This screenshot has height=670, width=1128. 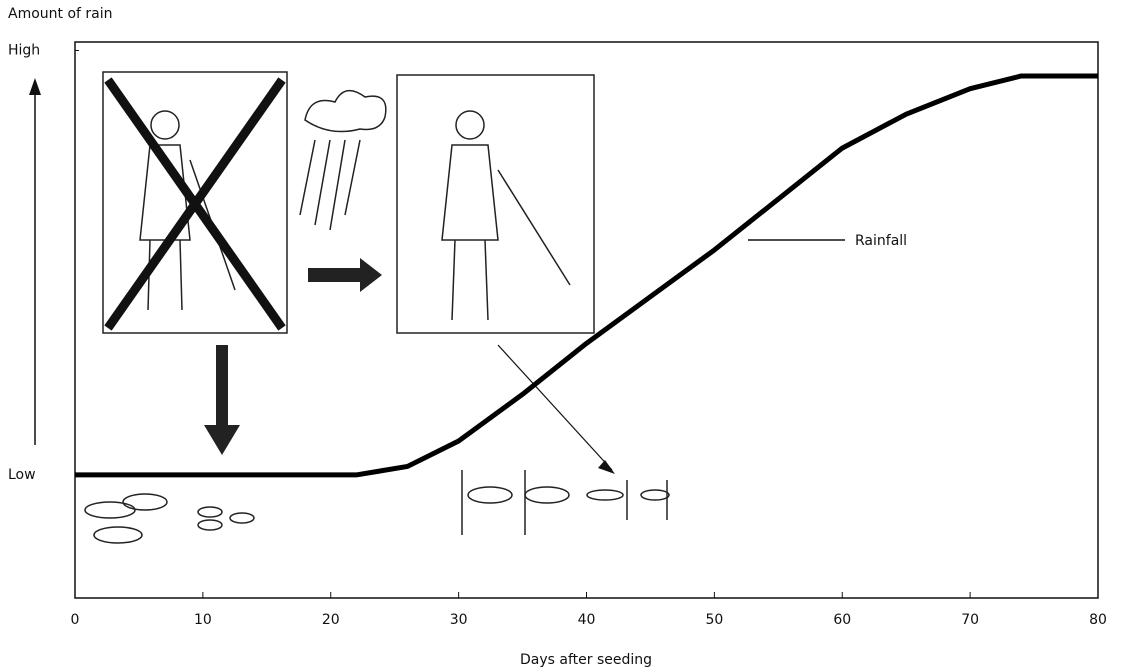 What do you see at coordinates (75, 620) in the screenshot?
I see `x-tick-label: 0` at bounding box center [75, 620].